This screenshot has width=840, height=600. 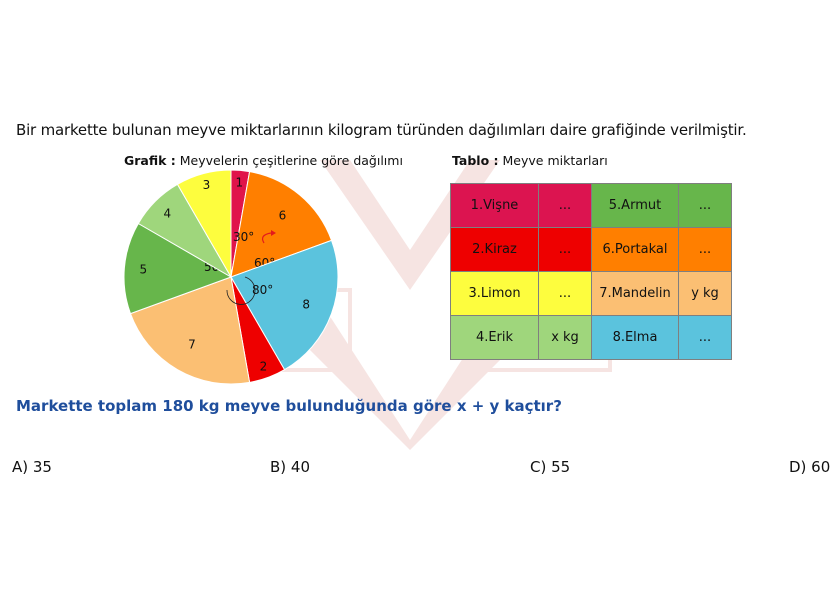 What do you see at coordinates (635, 249) in the screenshot?
I see `table-cell: 6.Portakal` at bounding box center [635, 249].